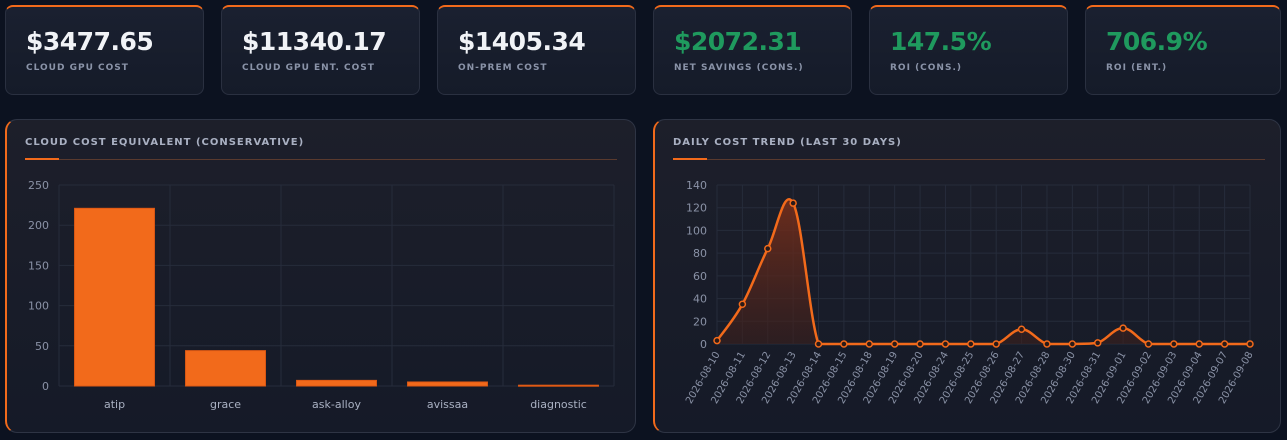  What do you see at coordinates (926, 68) in the screenshot?
I see `kpi-label: ROI (CONS.)` at bounding box center [926, 68].